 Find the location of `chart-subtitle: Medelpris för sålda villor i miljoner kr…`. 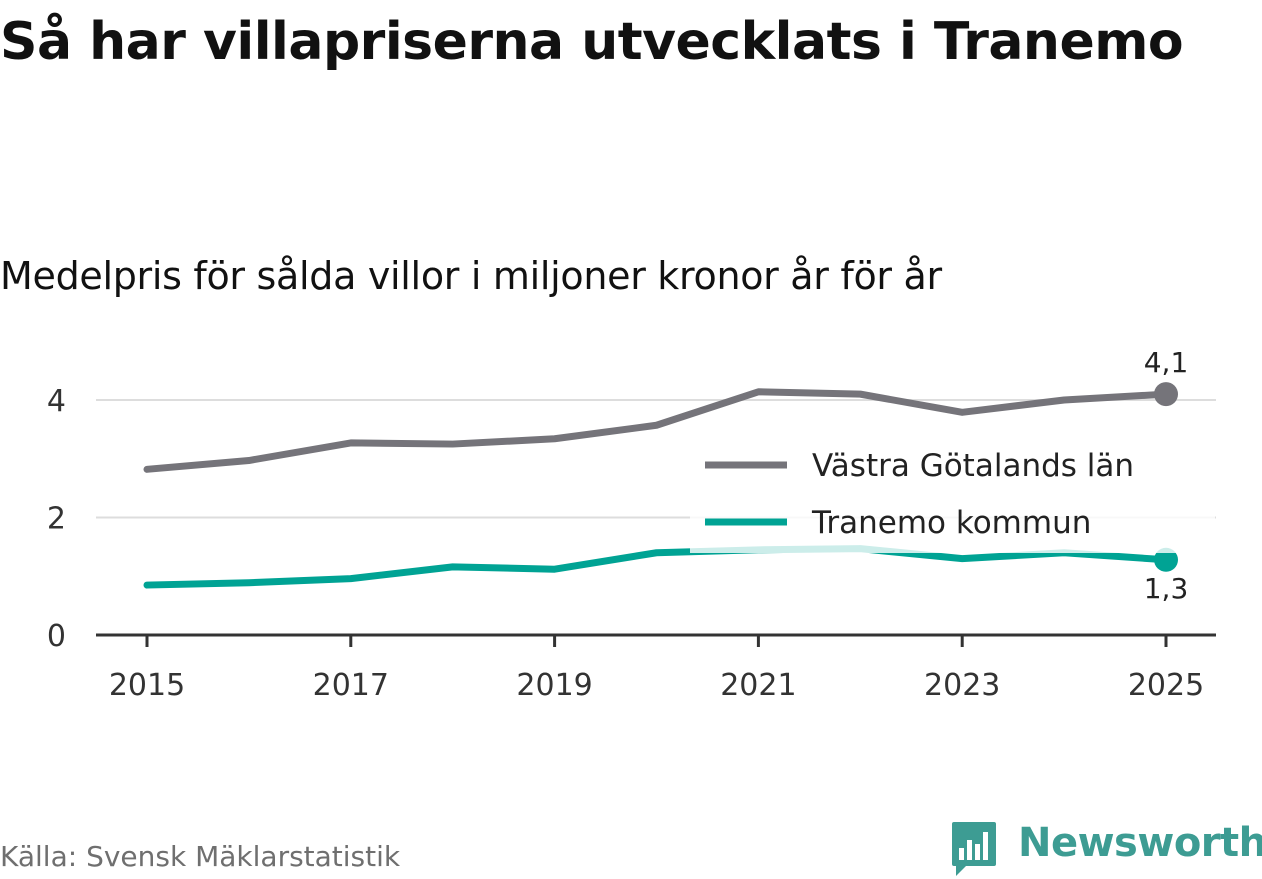

chart-subtitle: Medelpris för sålda villor i miljoner kr… is located at coordinates (471, 276).